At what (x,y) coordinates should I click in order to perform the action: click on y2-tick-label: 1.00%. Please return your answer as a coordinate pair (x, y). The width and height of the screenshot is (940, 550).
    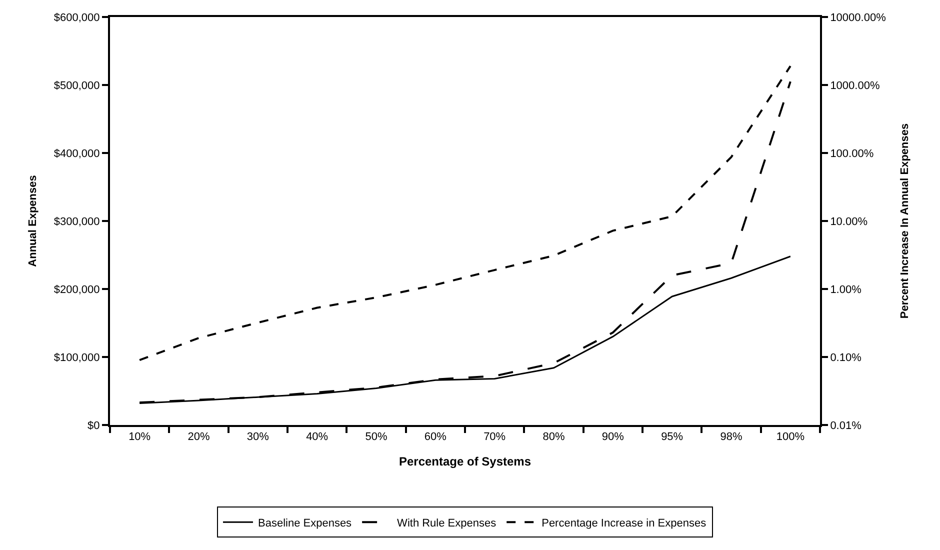
    Looking at the image, I should click on (846, 290).